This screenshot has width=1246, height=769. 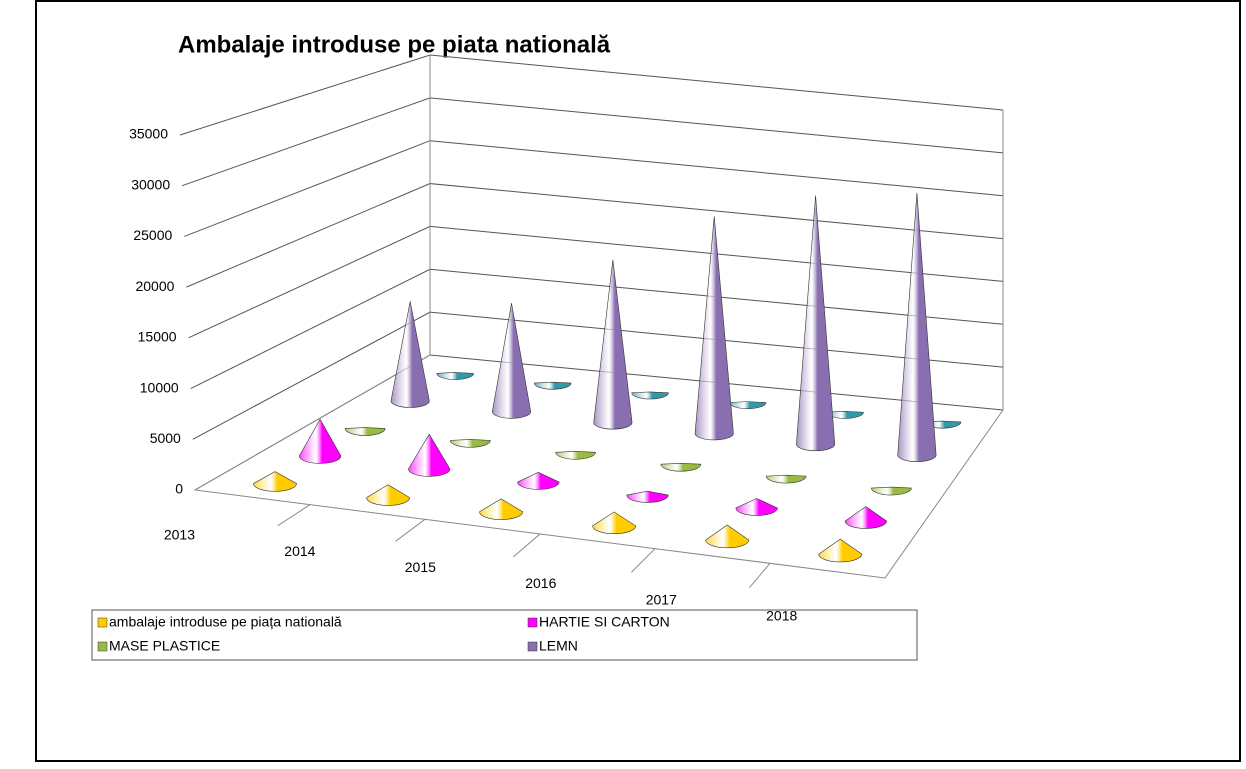 What do you see at coordinates (179, 535) in the screenshot?
I see `x-tick-label: 2013` at bounding box center [179, 535].